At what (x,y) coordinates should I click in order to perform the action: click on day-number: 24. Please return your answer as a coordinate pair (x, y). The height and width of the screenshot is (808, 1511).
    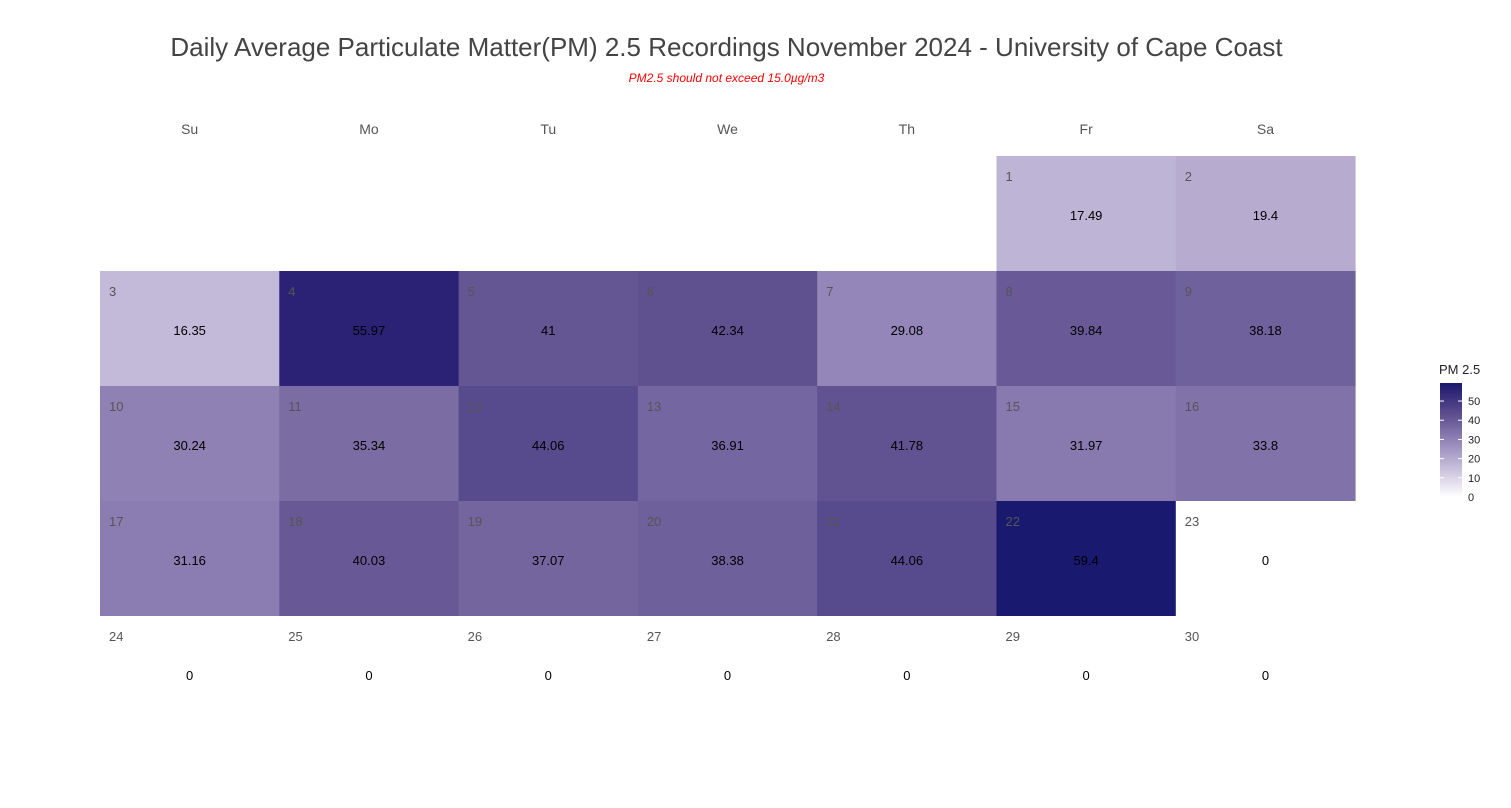
    Looking at the image, I should click on (116, 636).